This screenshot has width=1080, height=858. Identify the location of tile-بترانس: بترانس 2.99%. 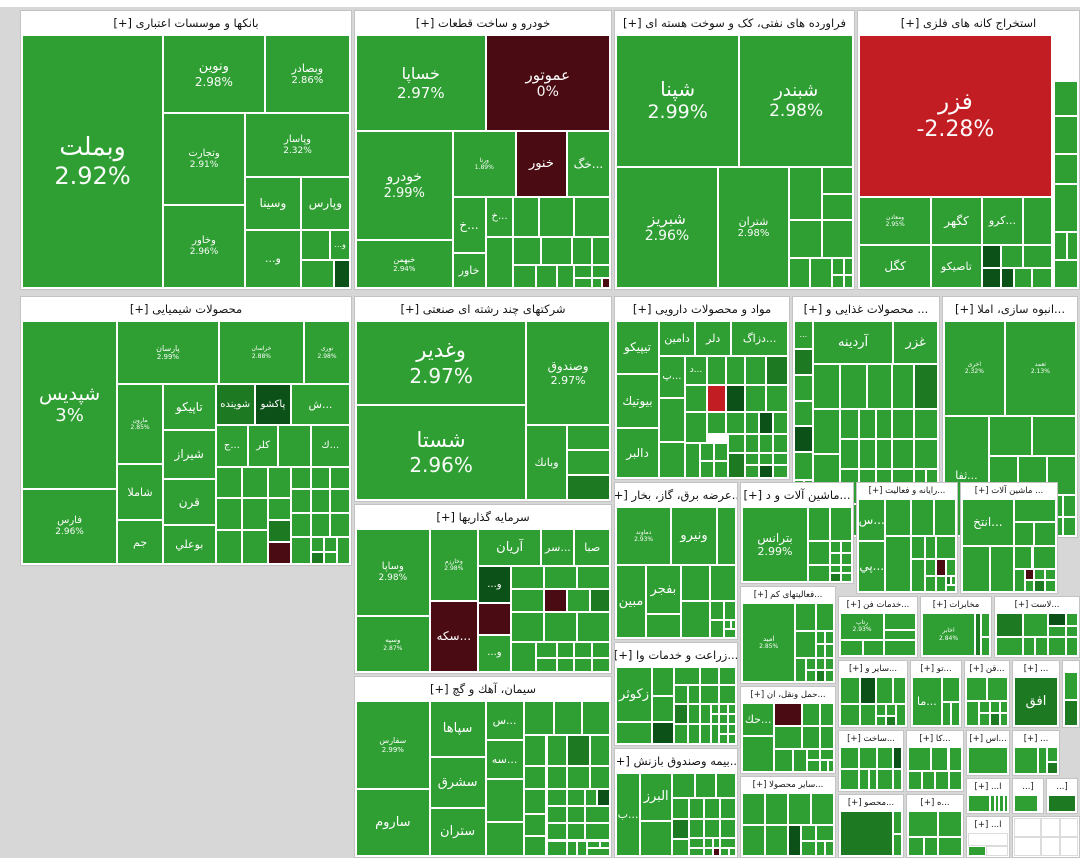
(775, 544).